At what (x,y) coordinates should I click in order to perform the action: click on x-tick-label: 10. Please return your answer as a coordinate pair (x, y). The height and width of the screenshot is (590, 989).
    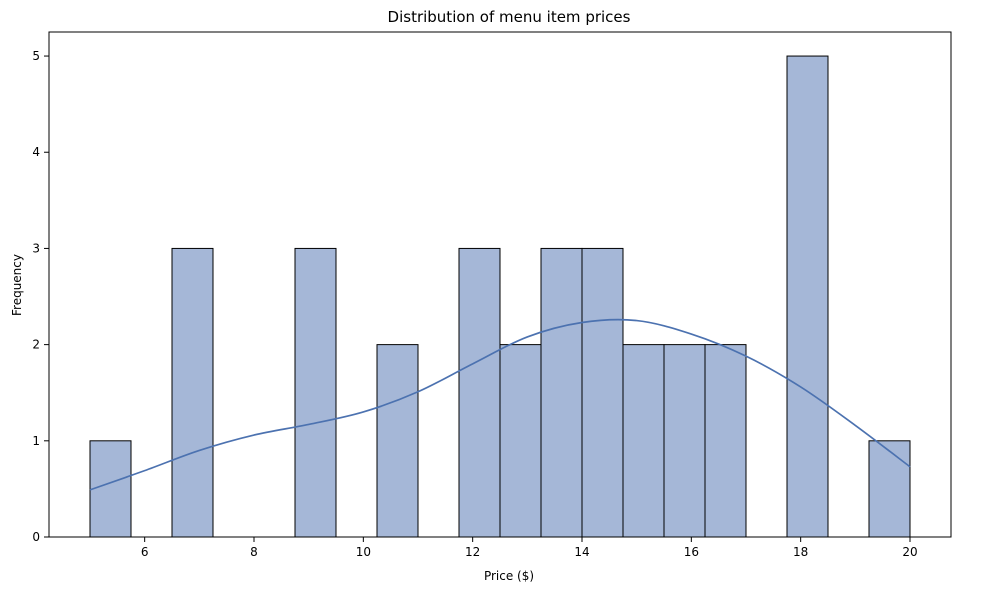
    Looking at the image, I should click on (363, 552).